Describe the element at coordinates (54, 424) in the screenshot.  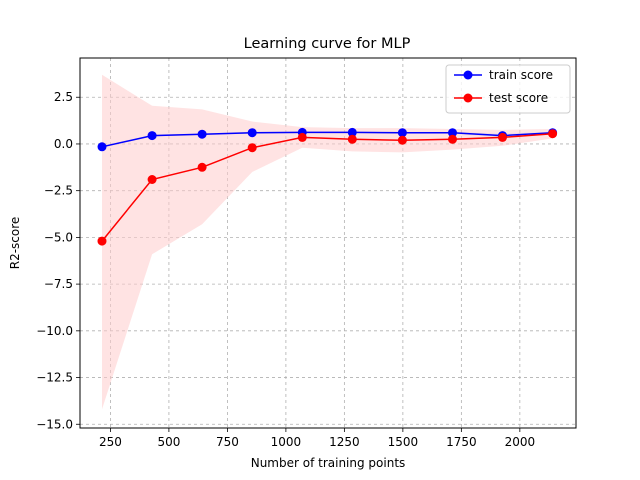
I see `y-tick-label: −15.0` at that location.